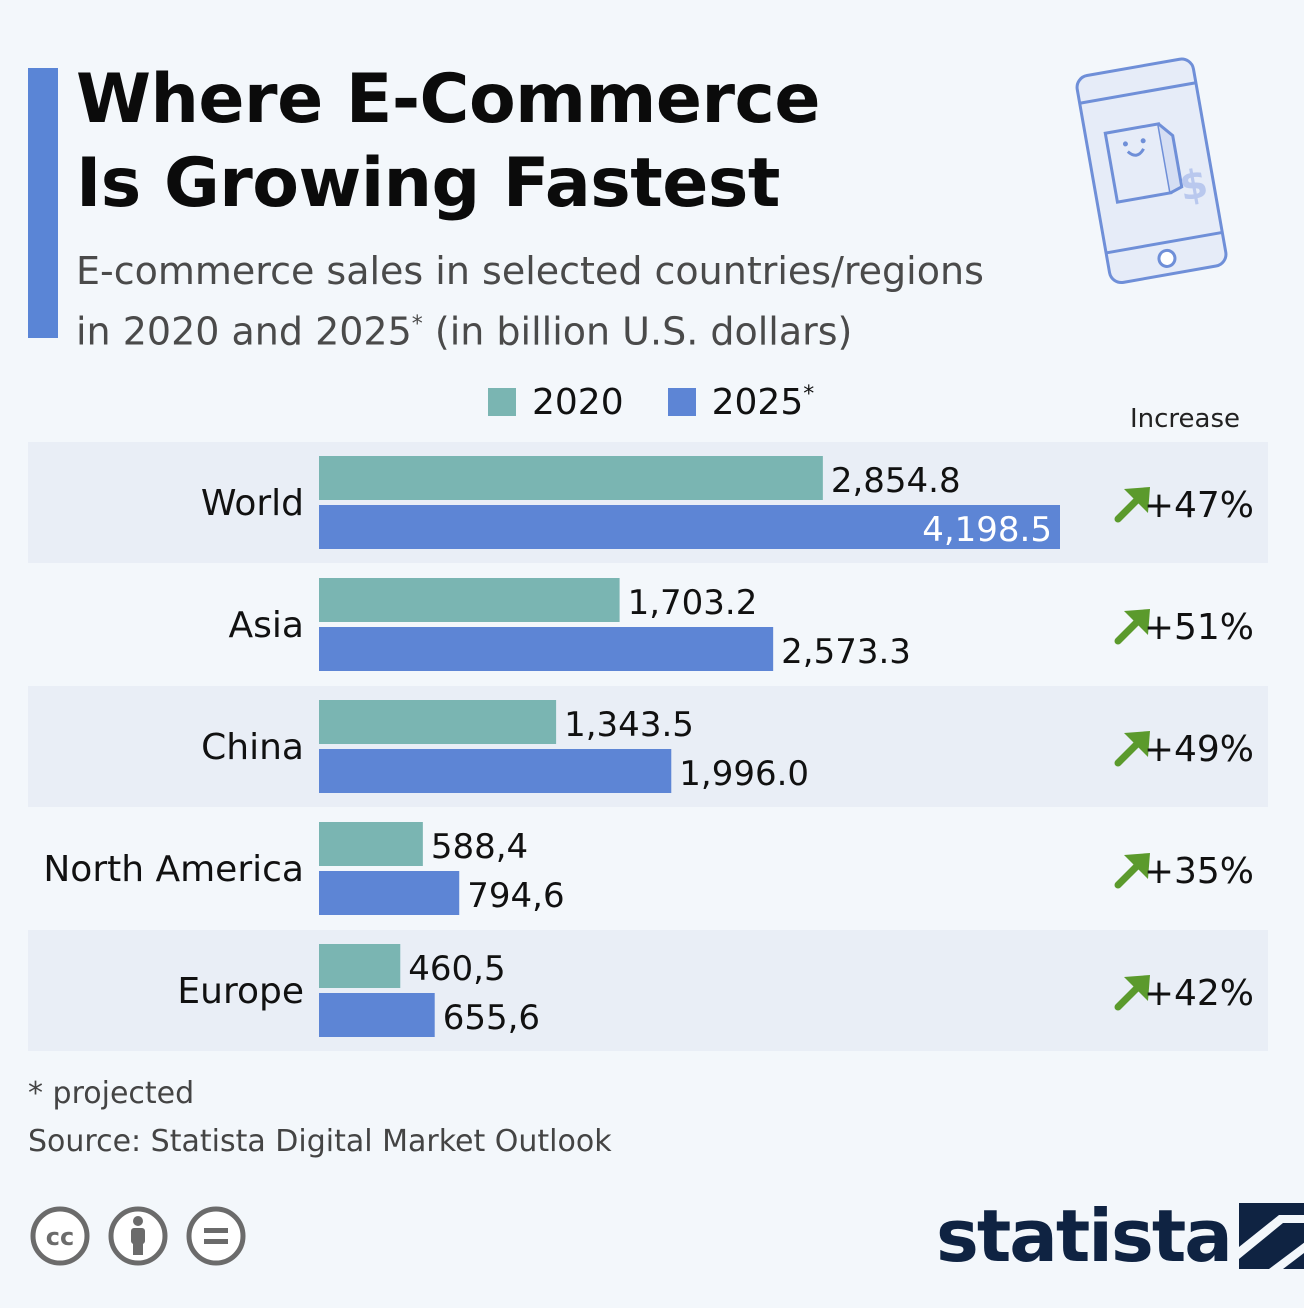  I want to click on brand-wordmark: statista, so click(1084, 1236).